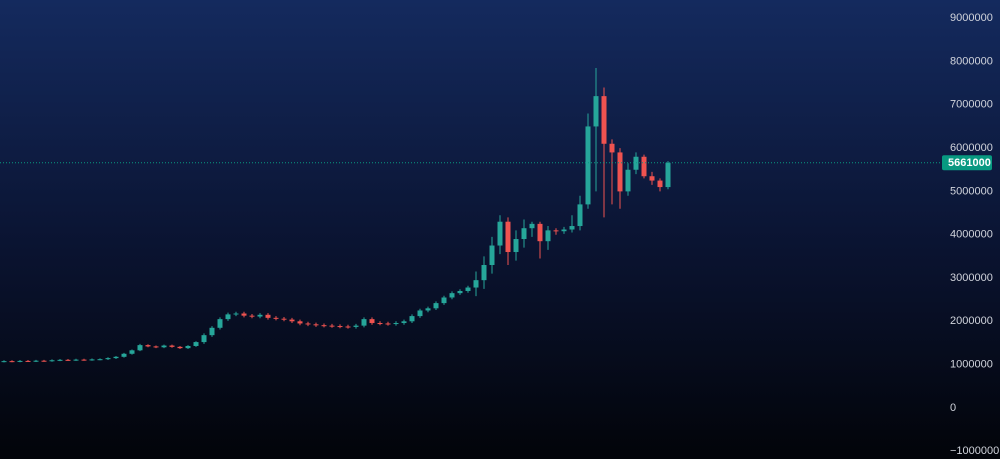 This screenshot has width=1000, height=459. Describe the element at coordinates (971, 148) in the screenshot. I see `y-tick-label: 6000000` at that location.